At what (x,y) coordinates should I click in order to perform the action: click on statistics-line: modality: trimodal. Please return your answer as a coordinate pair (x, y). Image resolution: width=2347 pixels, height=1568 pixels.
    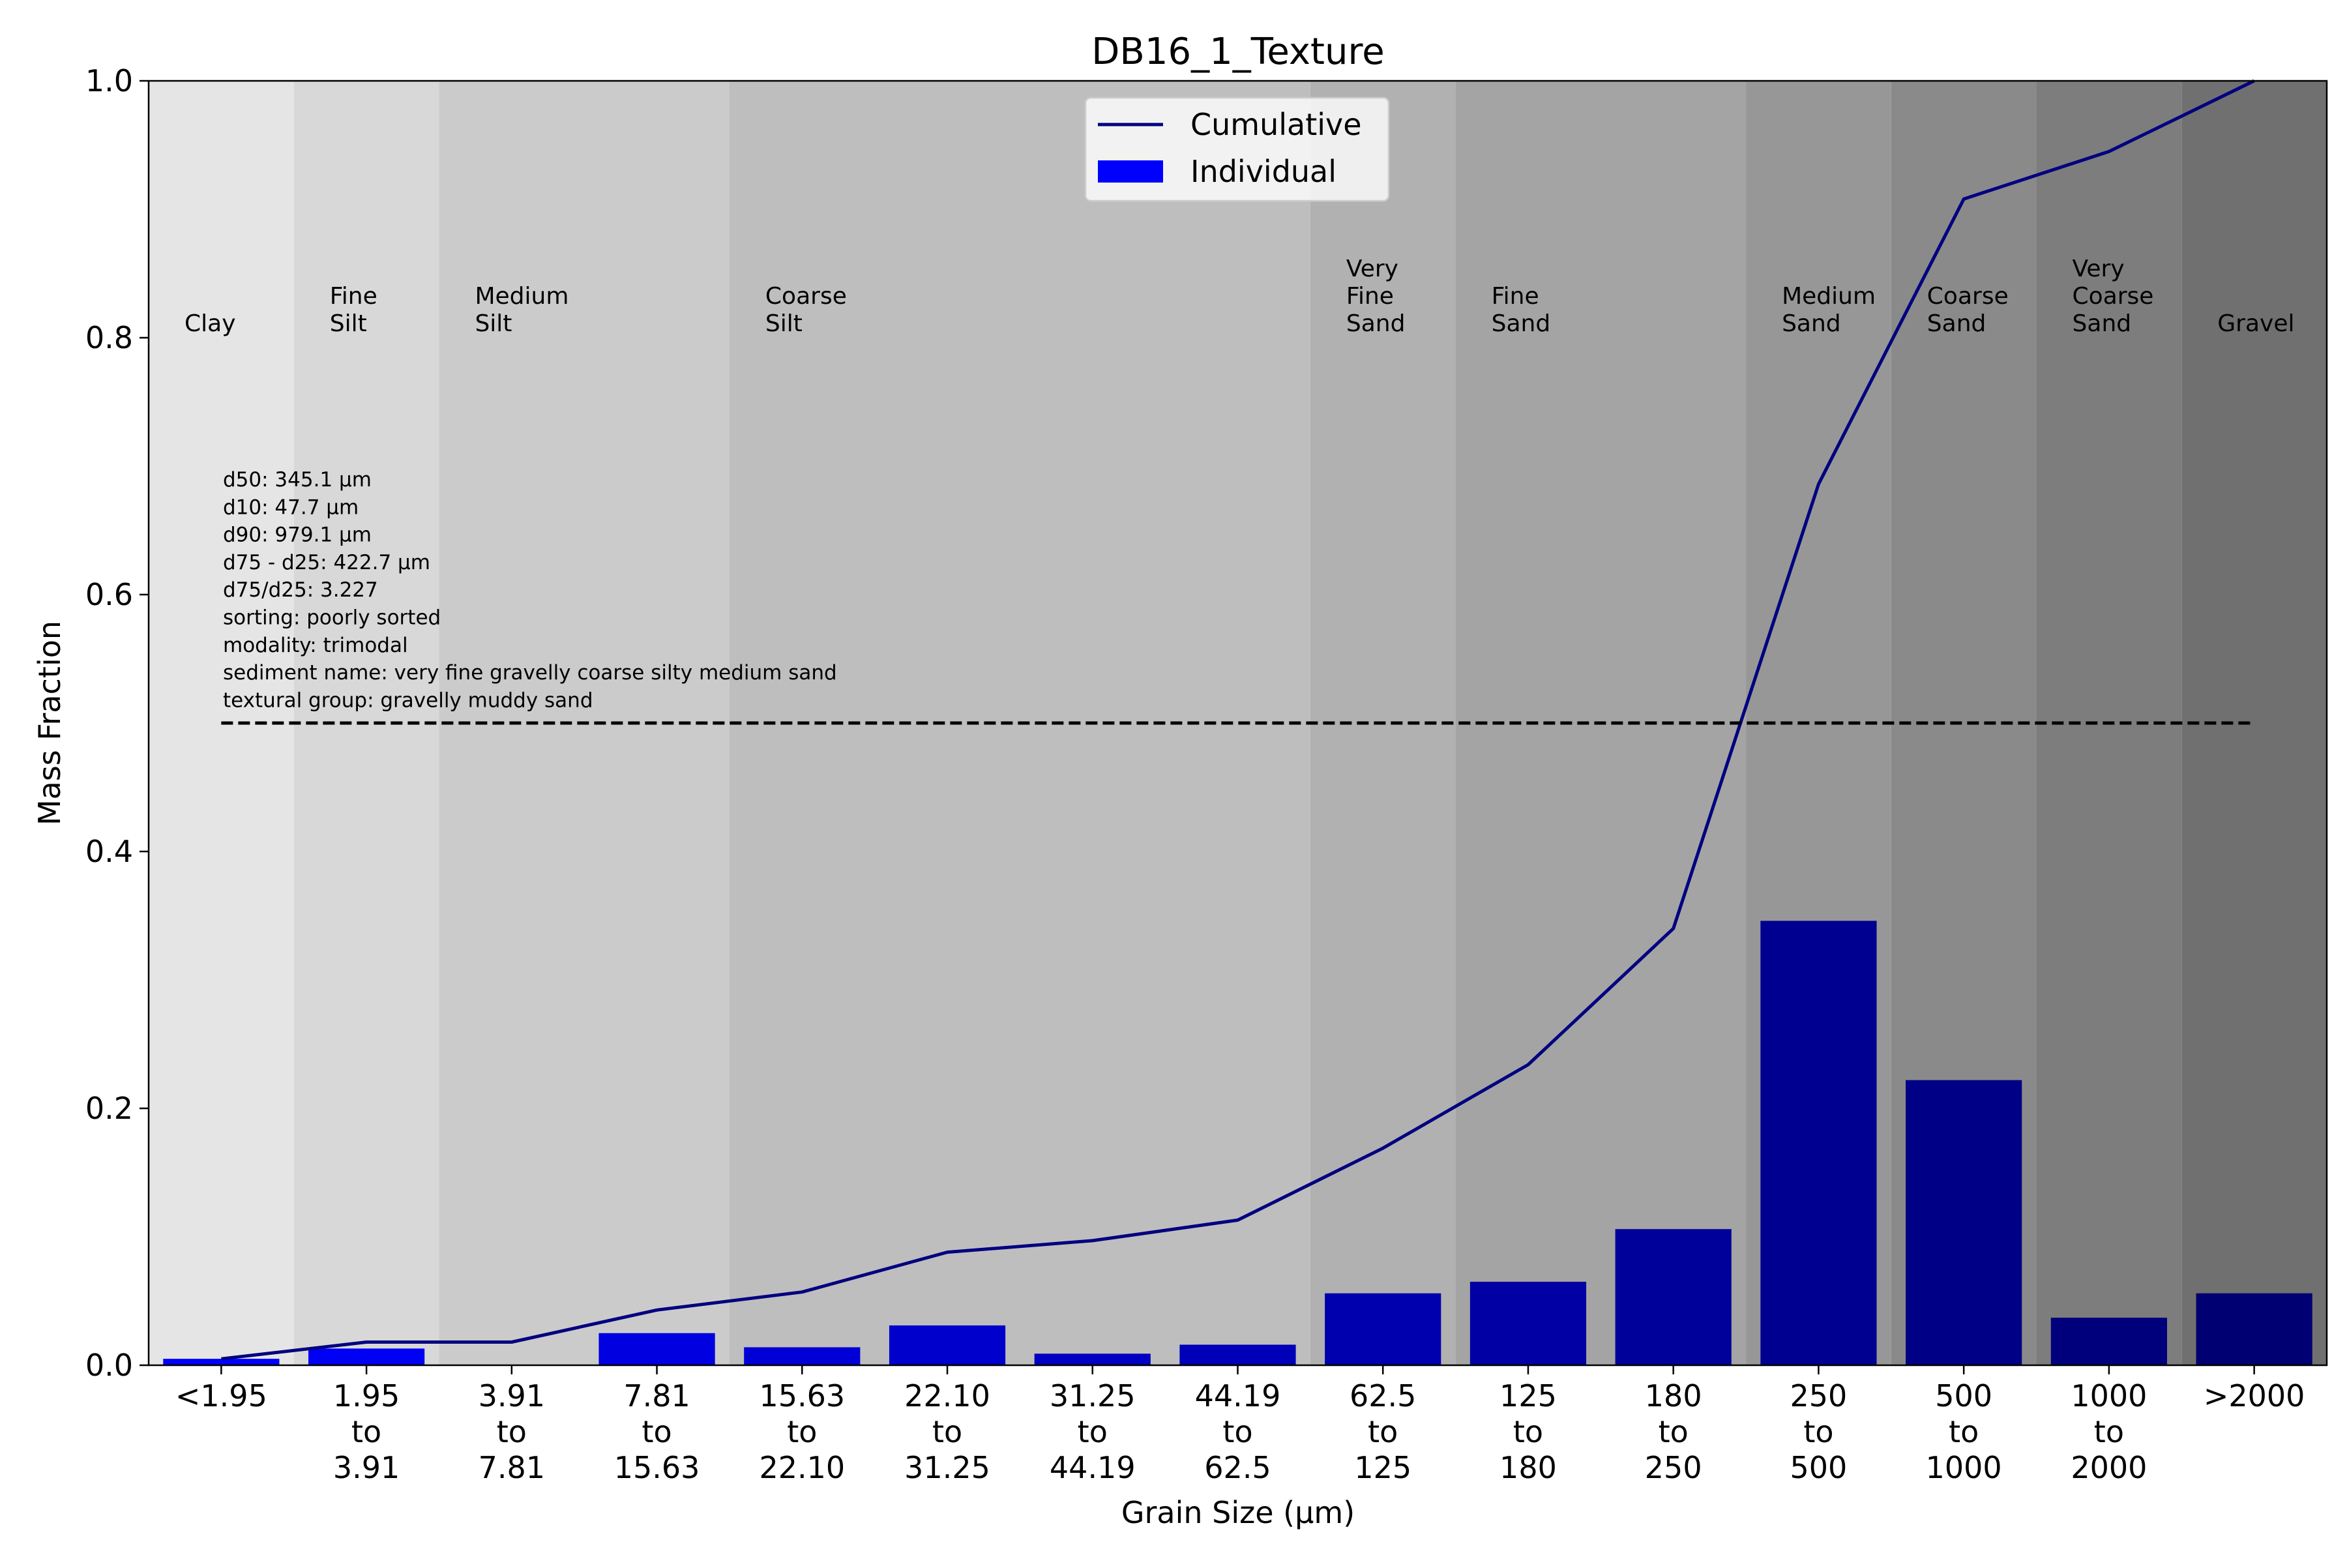
    Looking at the image, I should click on (315, 645).